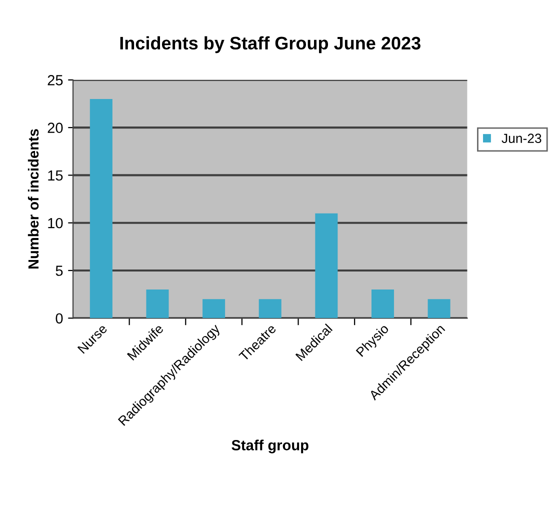  I want to click on chart-title: Incidents by Staff Group June 2023, so click(270, 45).